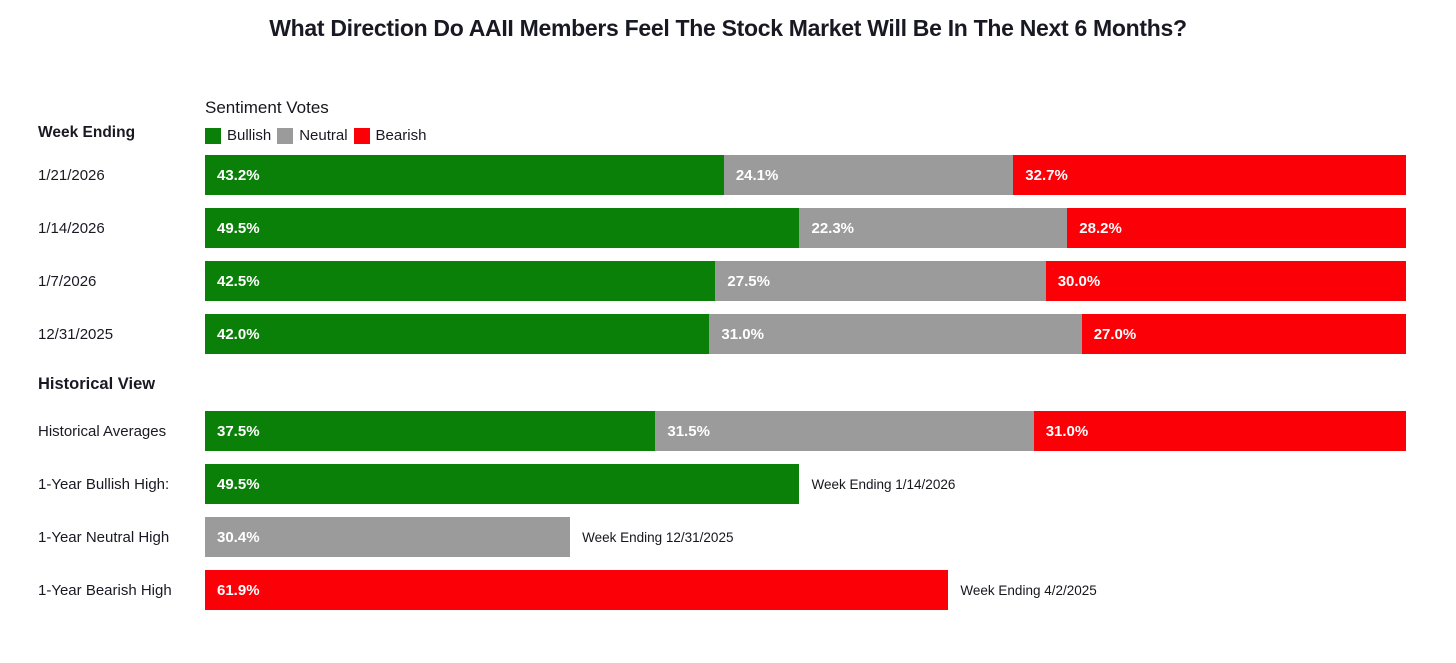  Describe the element at coordinates (97, 384) in the screenshot. I see `historical-section-header: Historical View` at that location.